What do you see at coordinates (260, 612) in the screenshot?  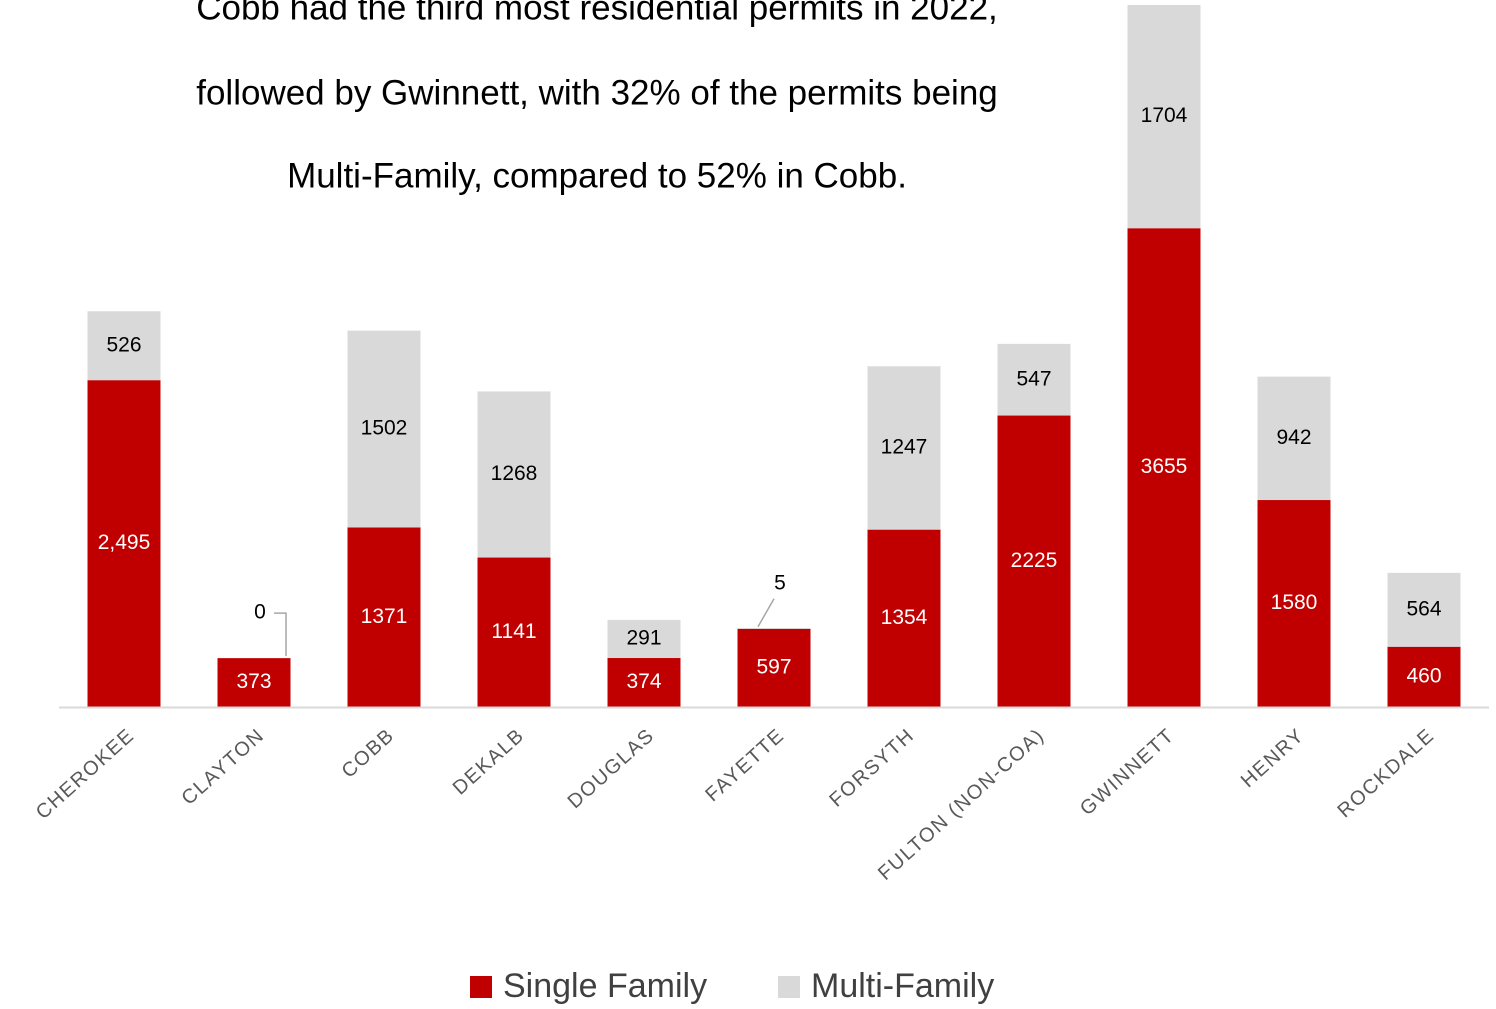 I see `value-label: 0` at bounding box center [260, 612].